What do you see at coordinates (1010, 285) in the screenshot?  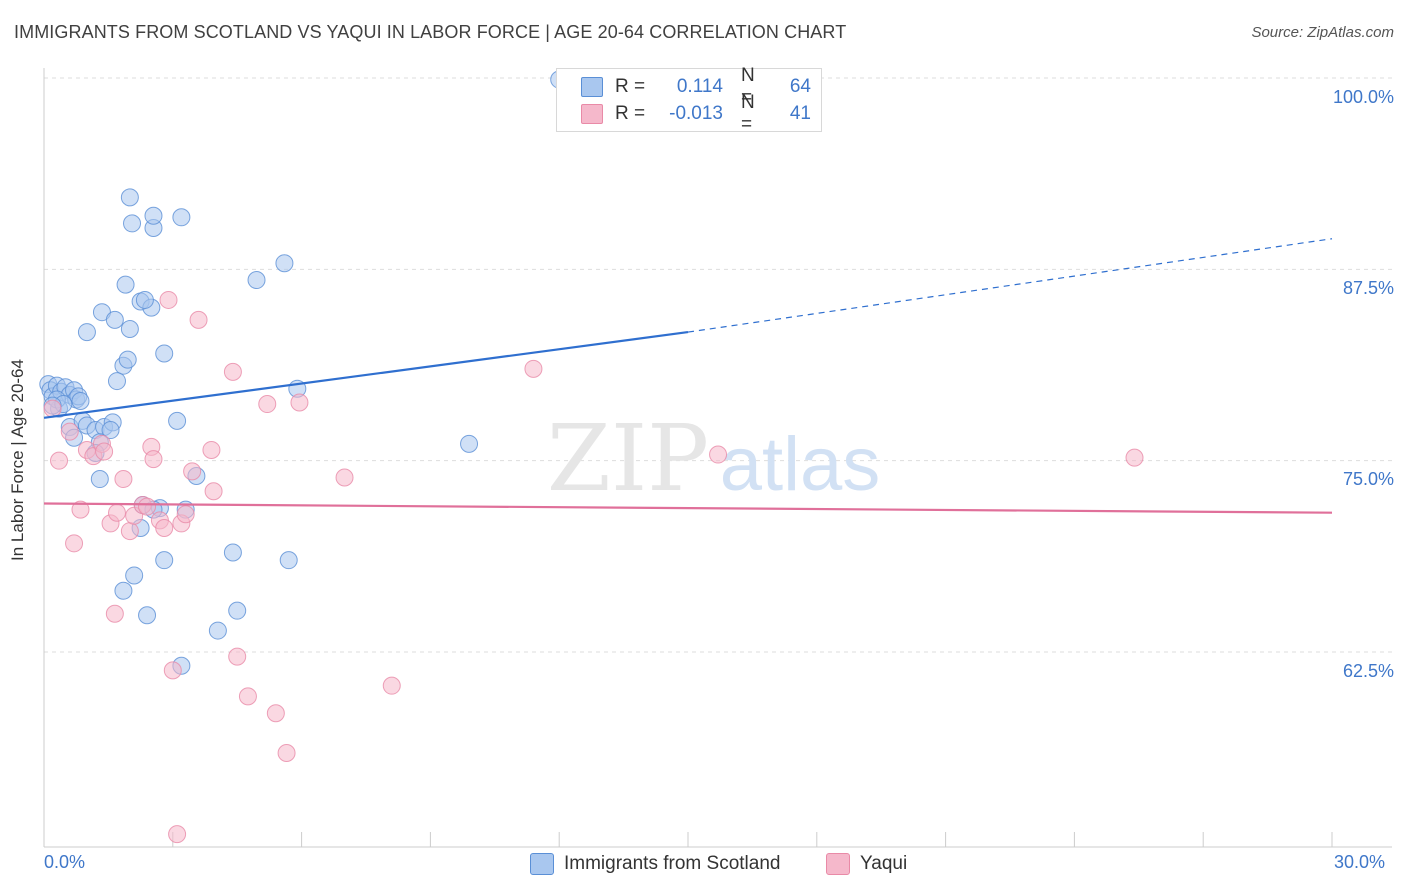 I see `trend-extension-blue` at bounding box center [1010, 285].